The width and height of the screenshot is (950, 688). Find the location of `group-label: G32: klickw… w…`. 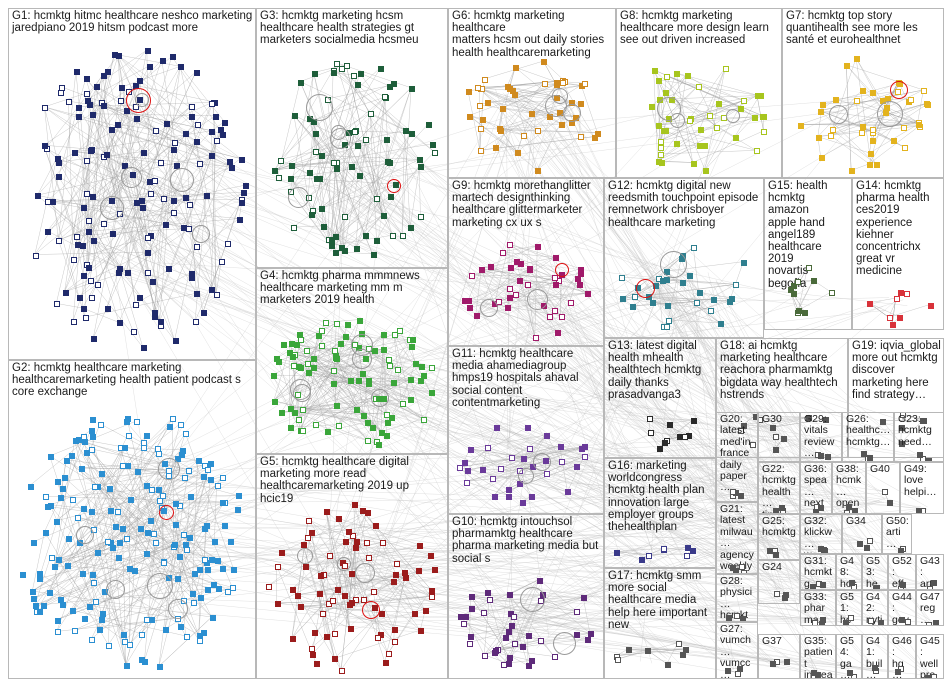

group-label: G32: klickw… w… is located at coordinates (818, 534).